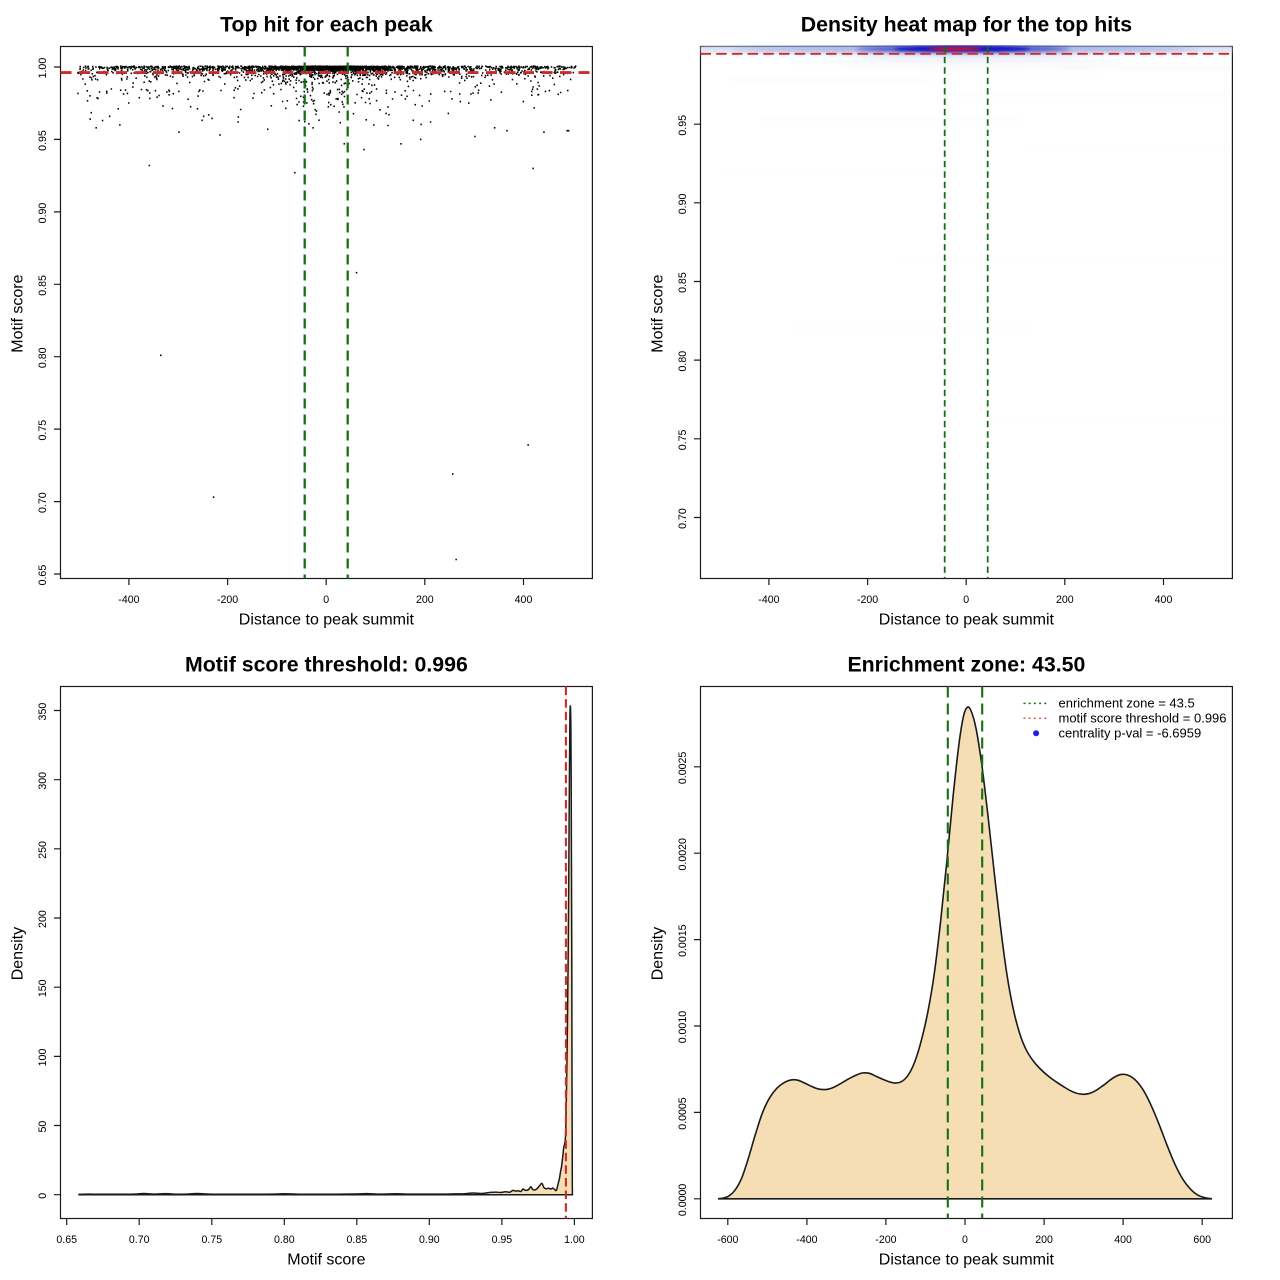 The height and width of the screenshot is (1280, 1280). I want to click on svg-text: 0.0025, so click(683, 768).